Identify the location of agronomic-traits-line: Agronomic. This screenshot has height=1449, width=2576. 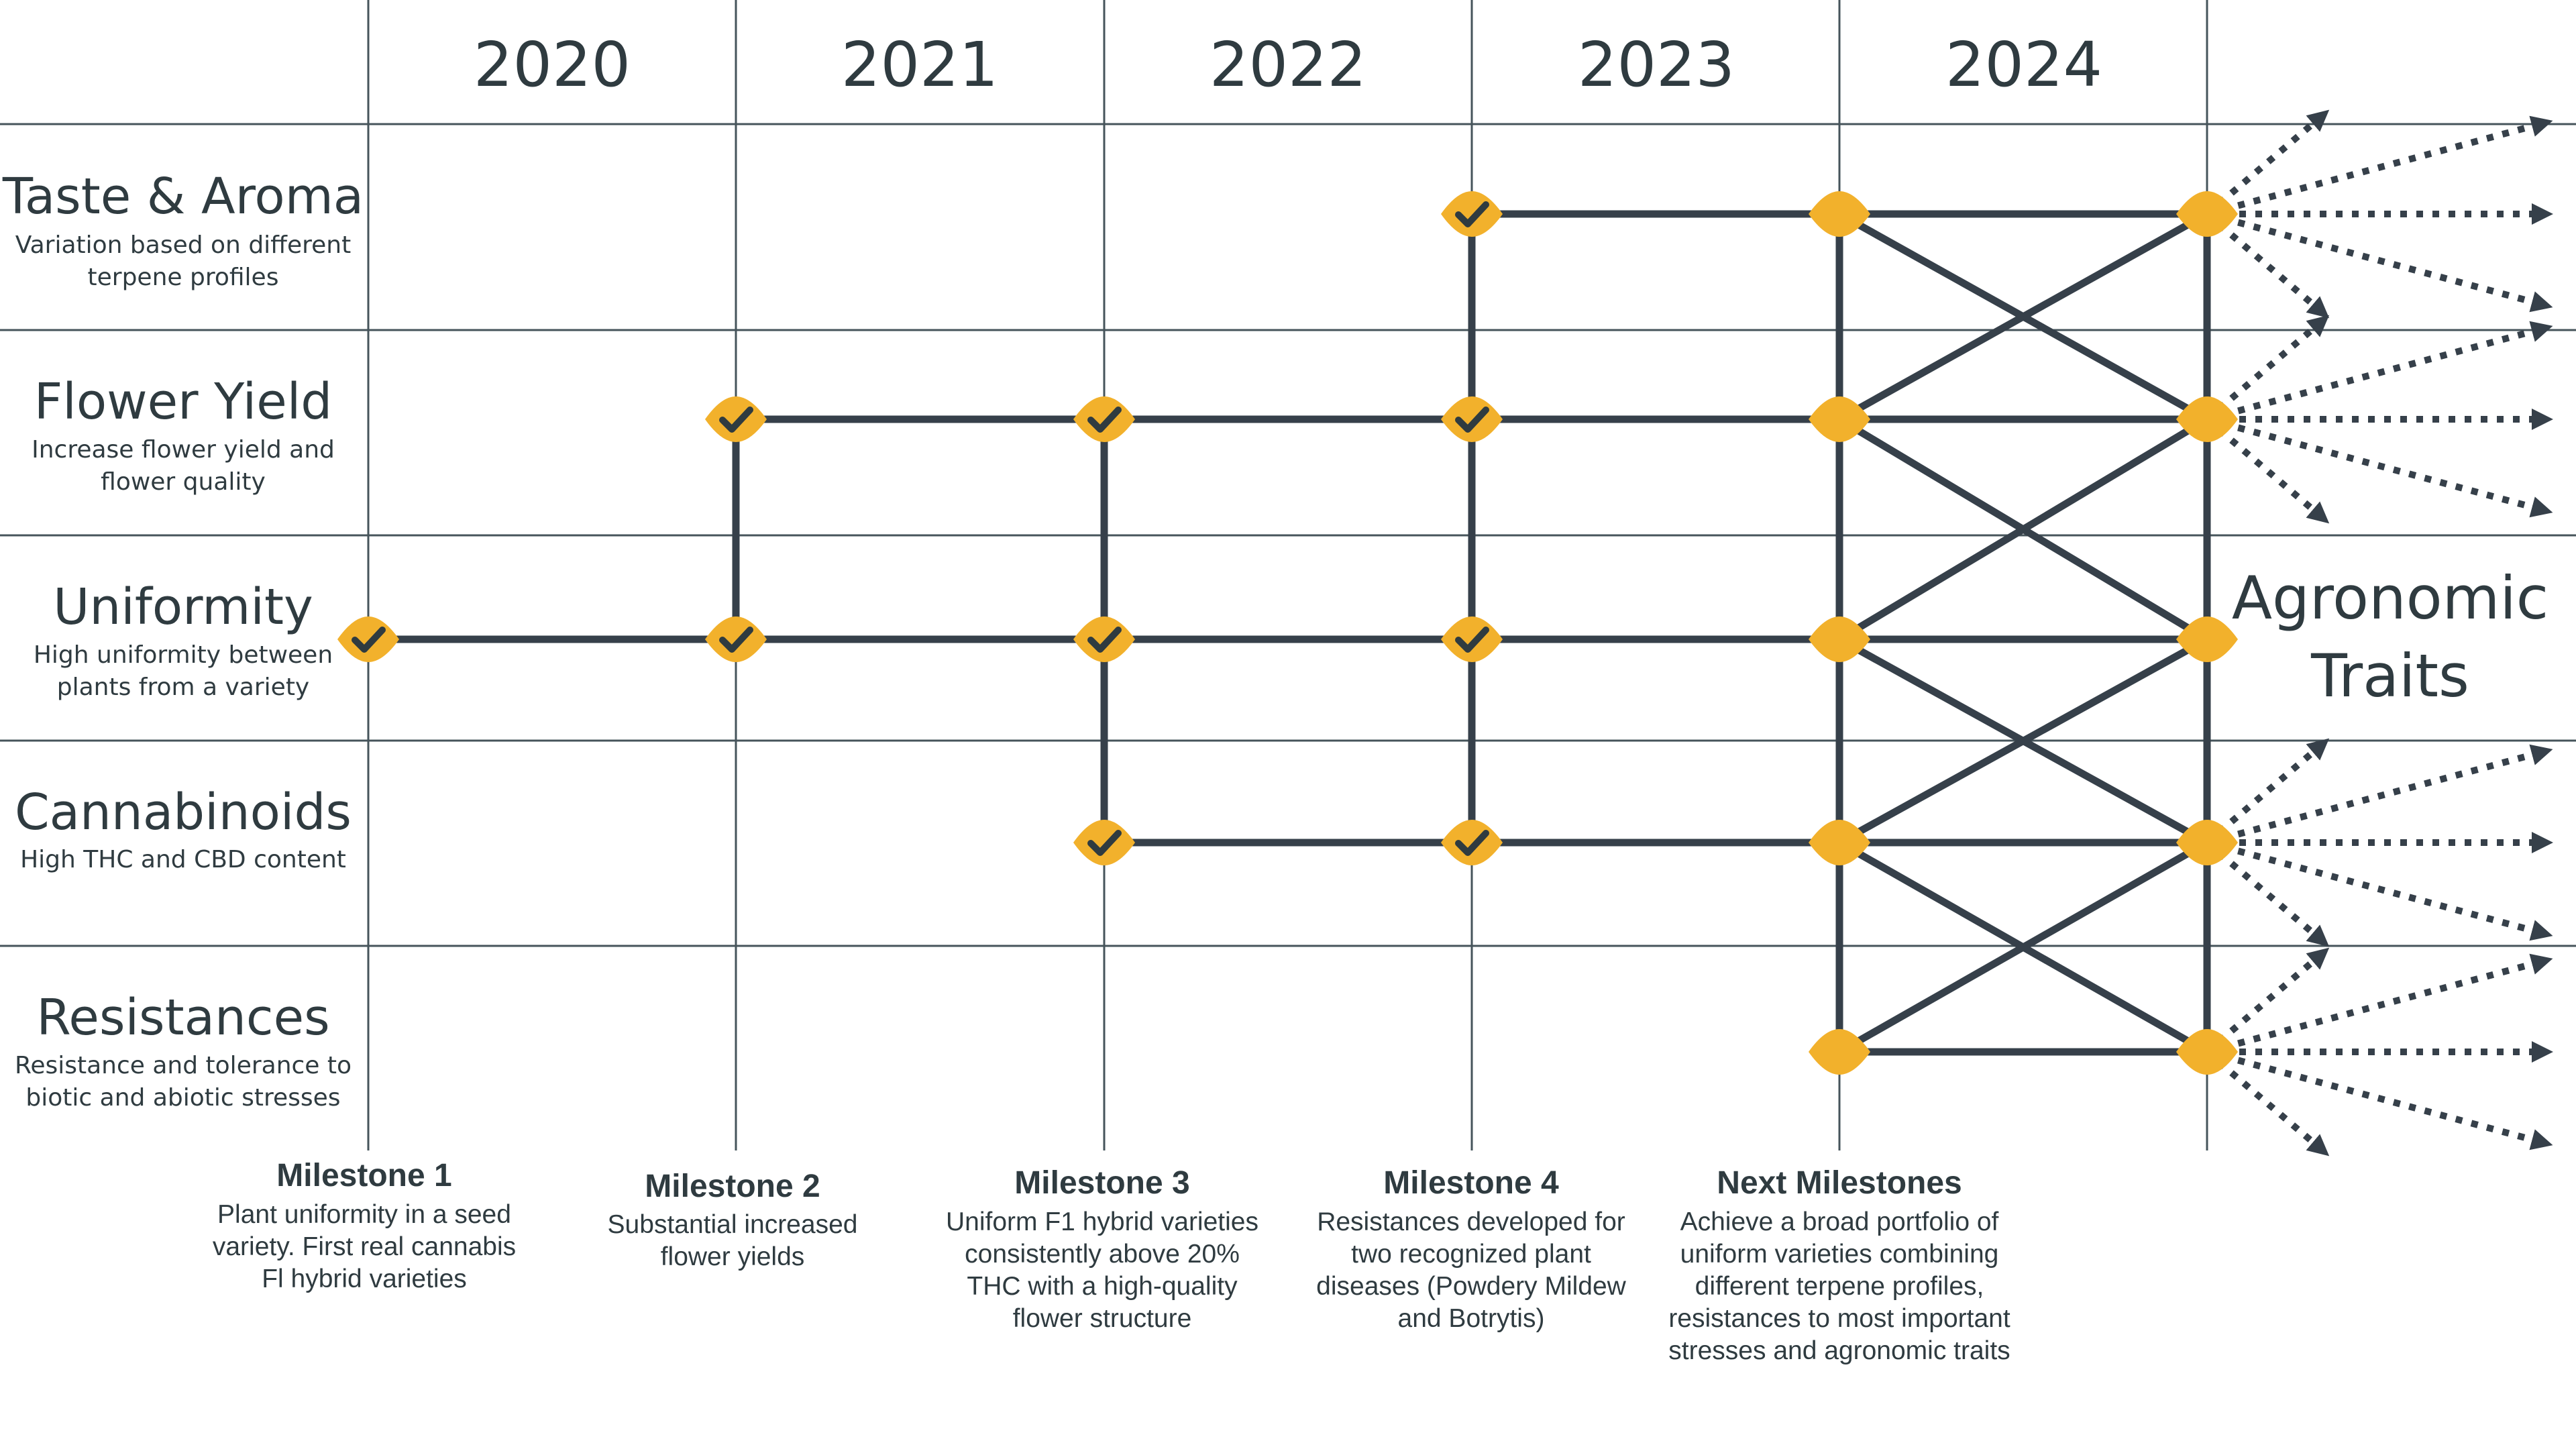
(2390, 598).